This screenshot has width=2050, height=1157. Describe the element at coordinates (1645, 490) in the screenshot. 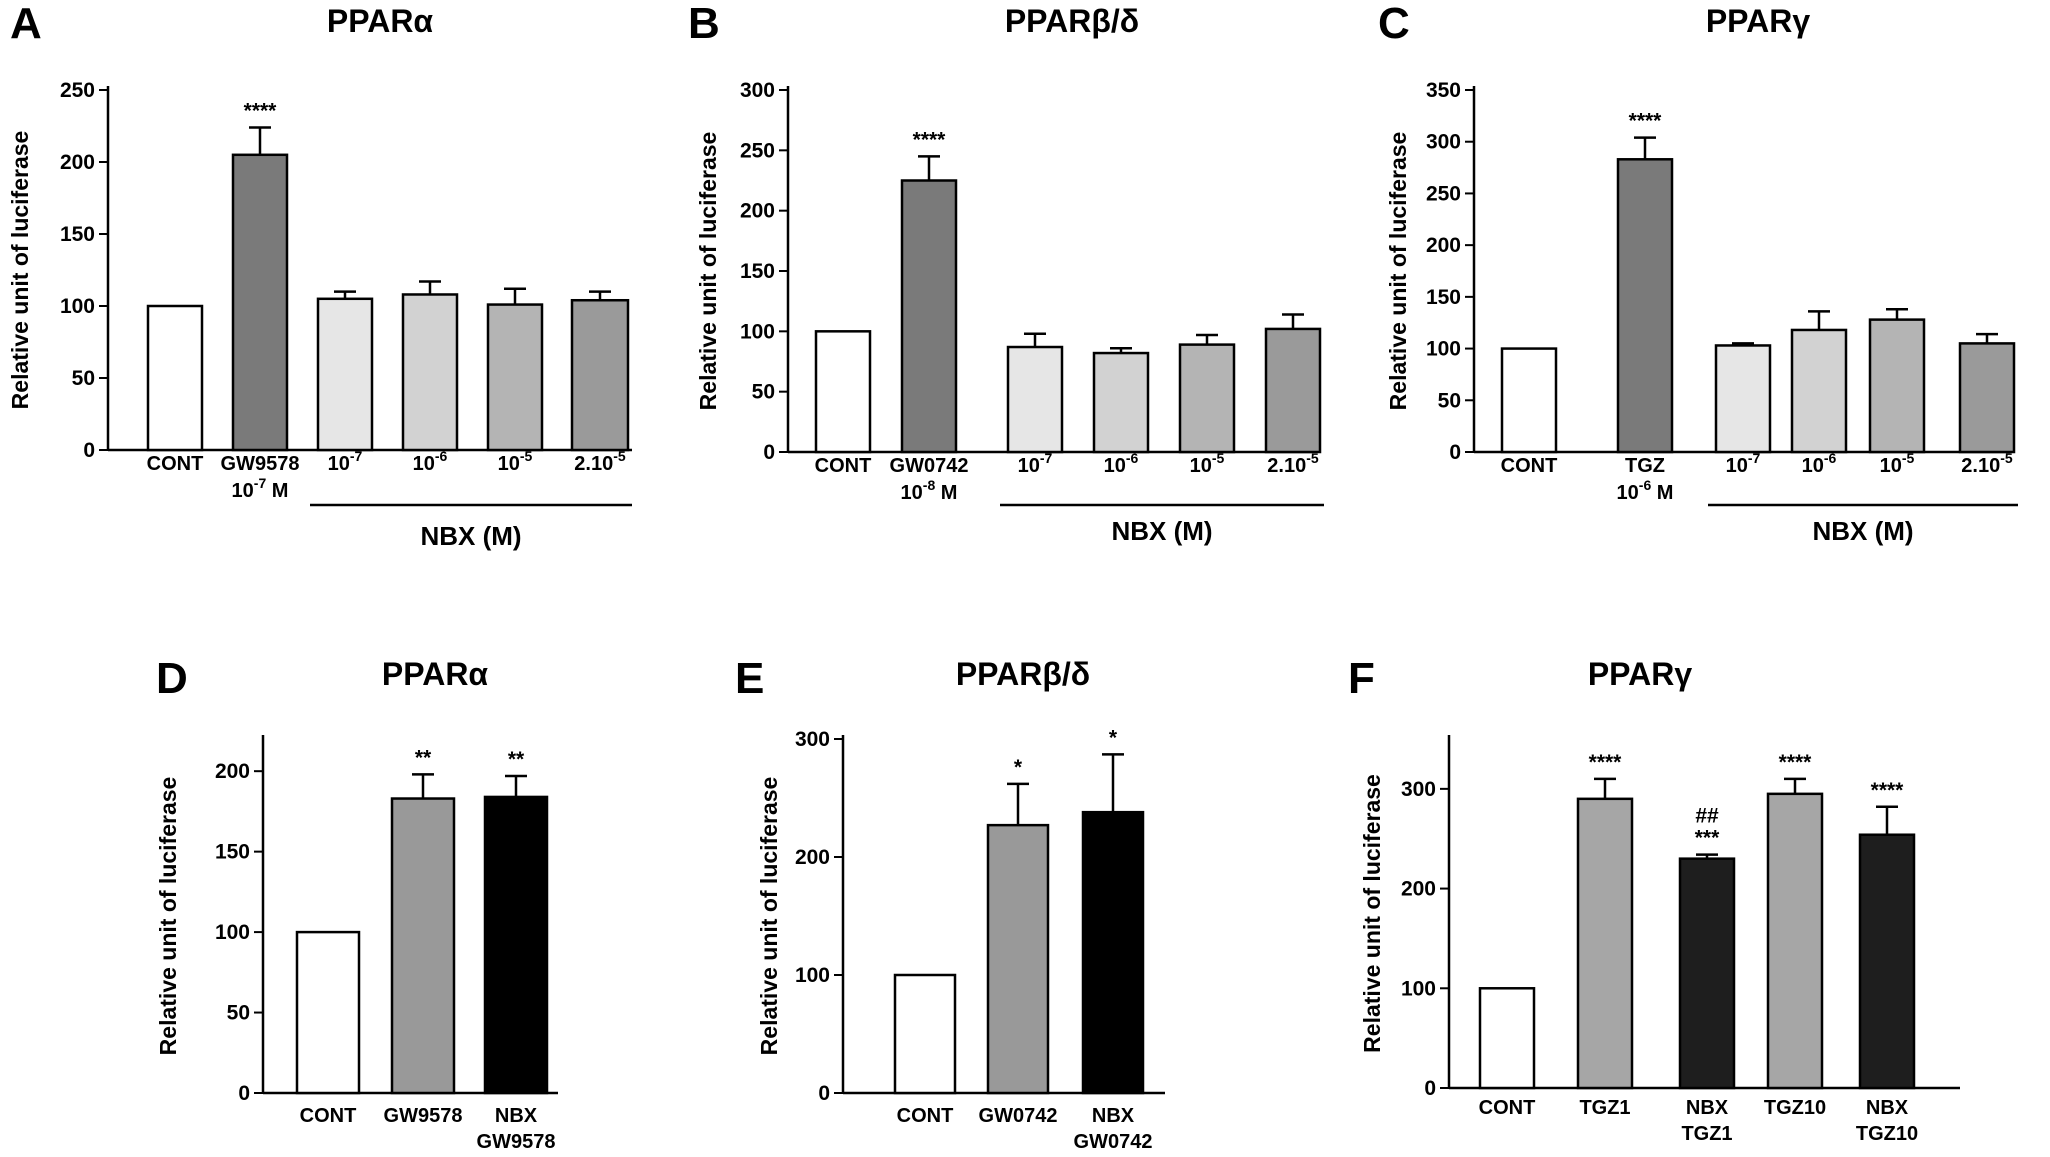

I see `category-label: 10-6 M` at that location.